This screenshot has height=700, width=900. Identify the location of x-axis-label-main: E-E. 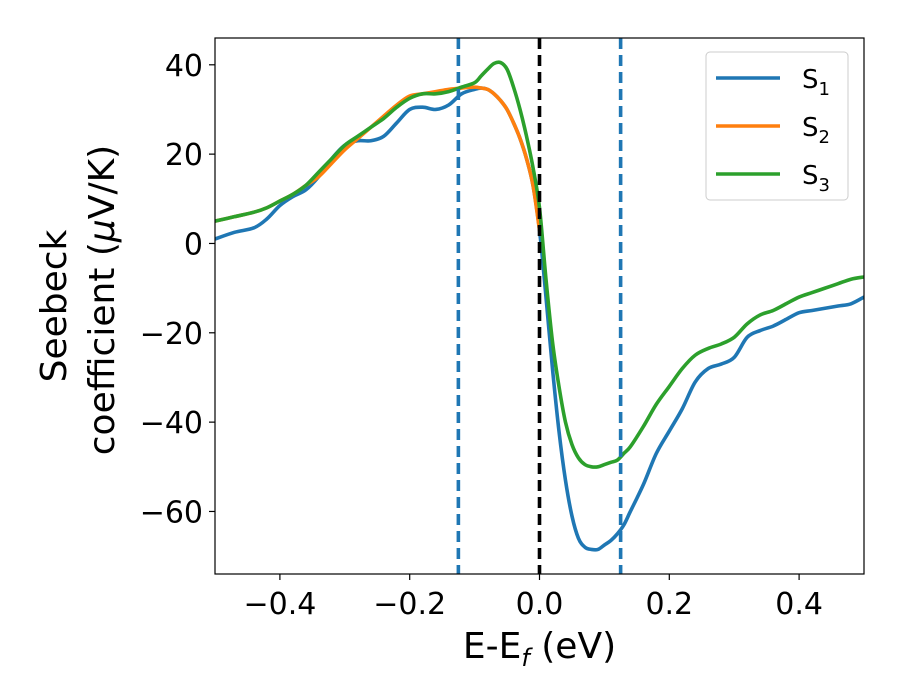
(492, 646).